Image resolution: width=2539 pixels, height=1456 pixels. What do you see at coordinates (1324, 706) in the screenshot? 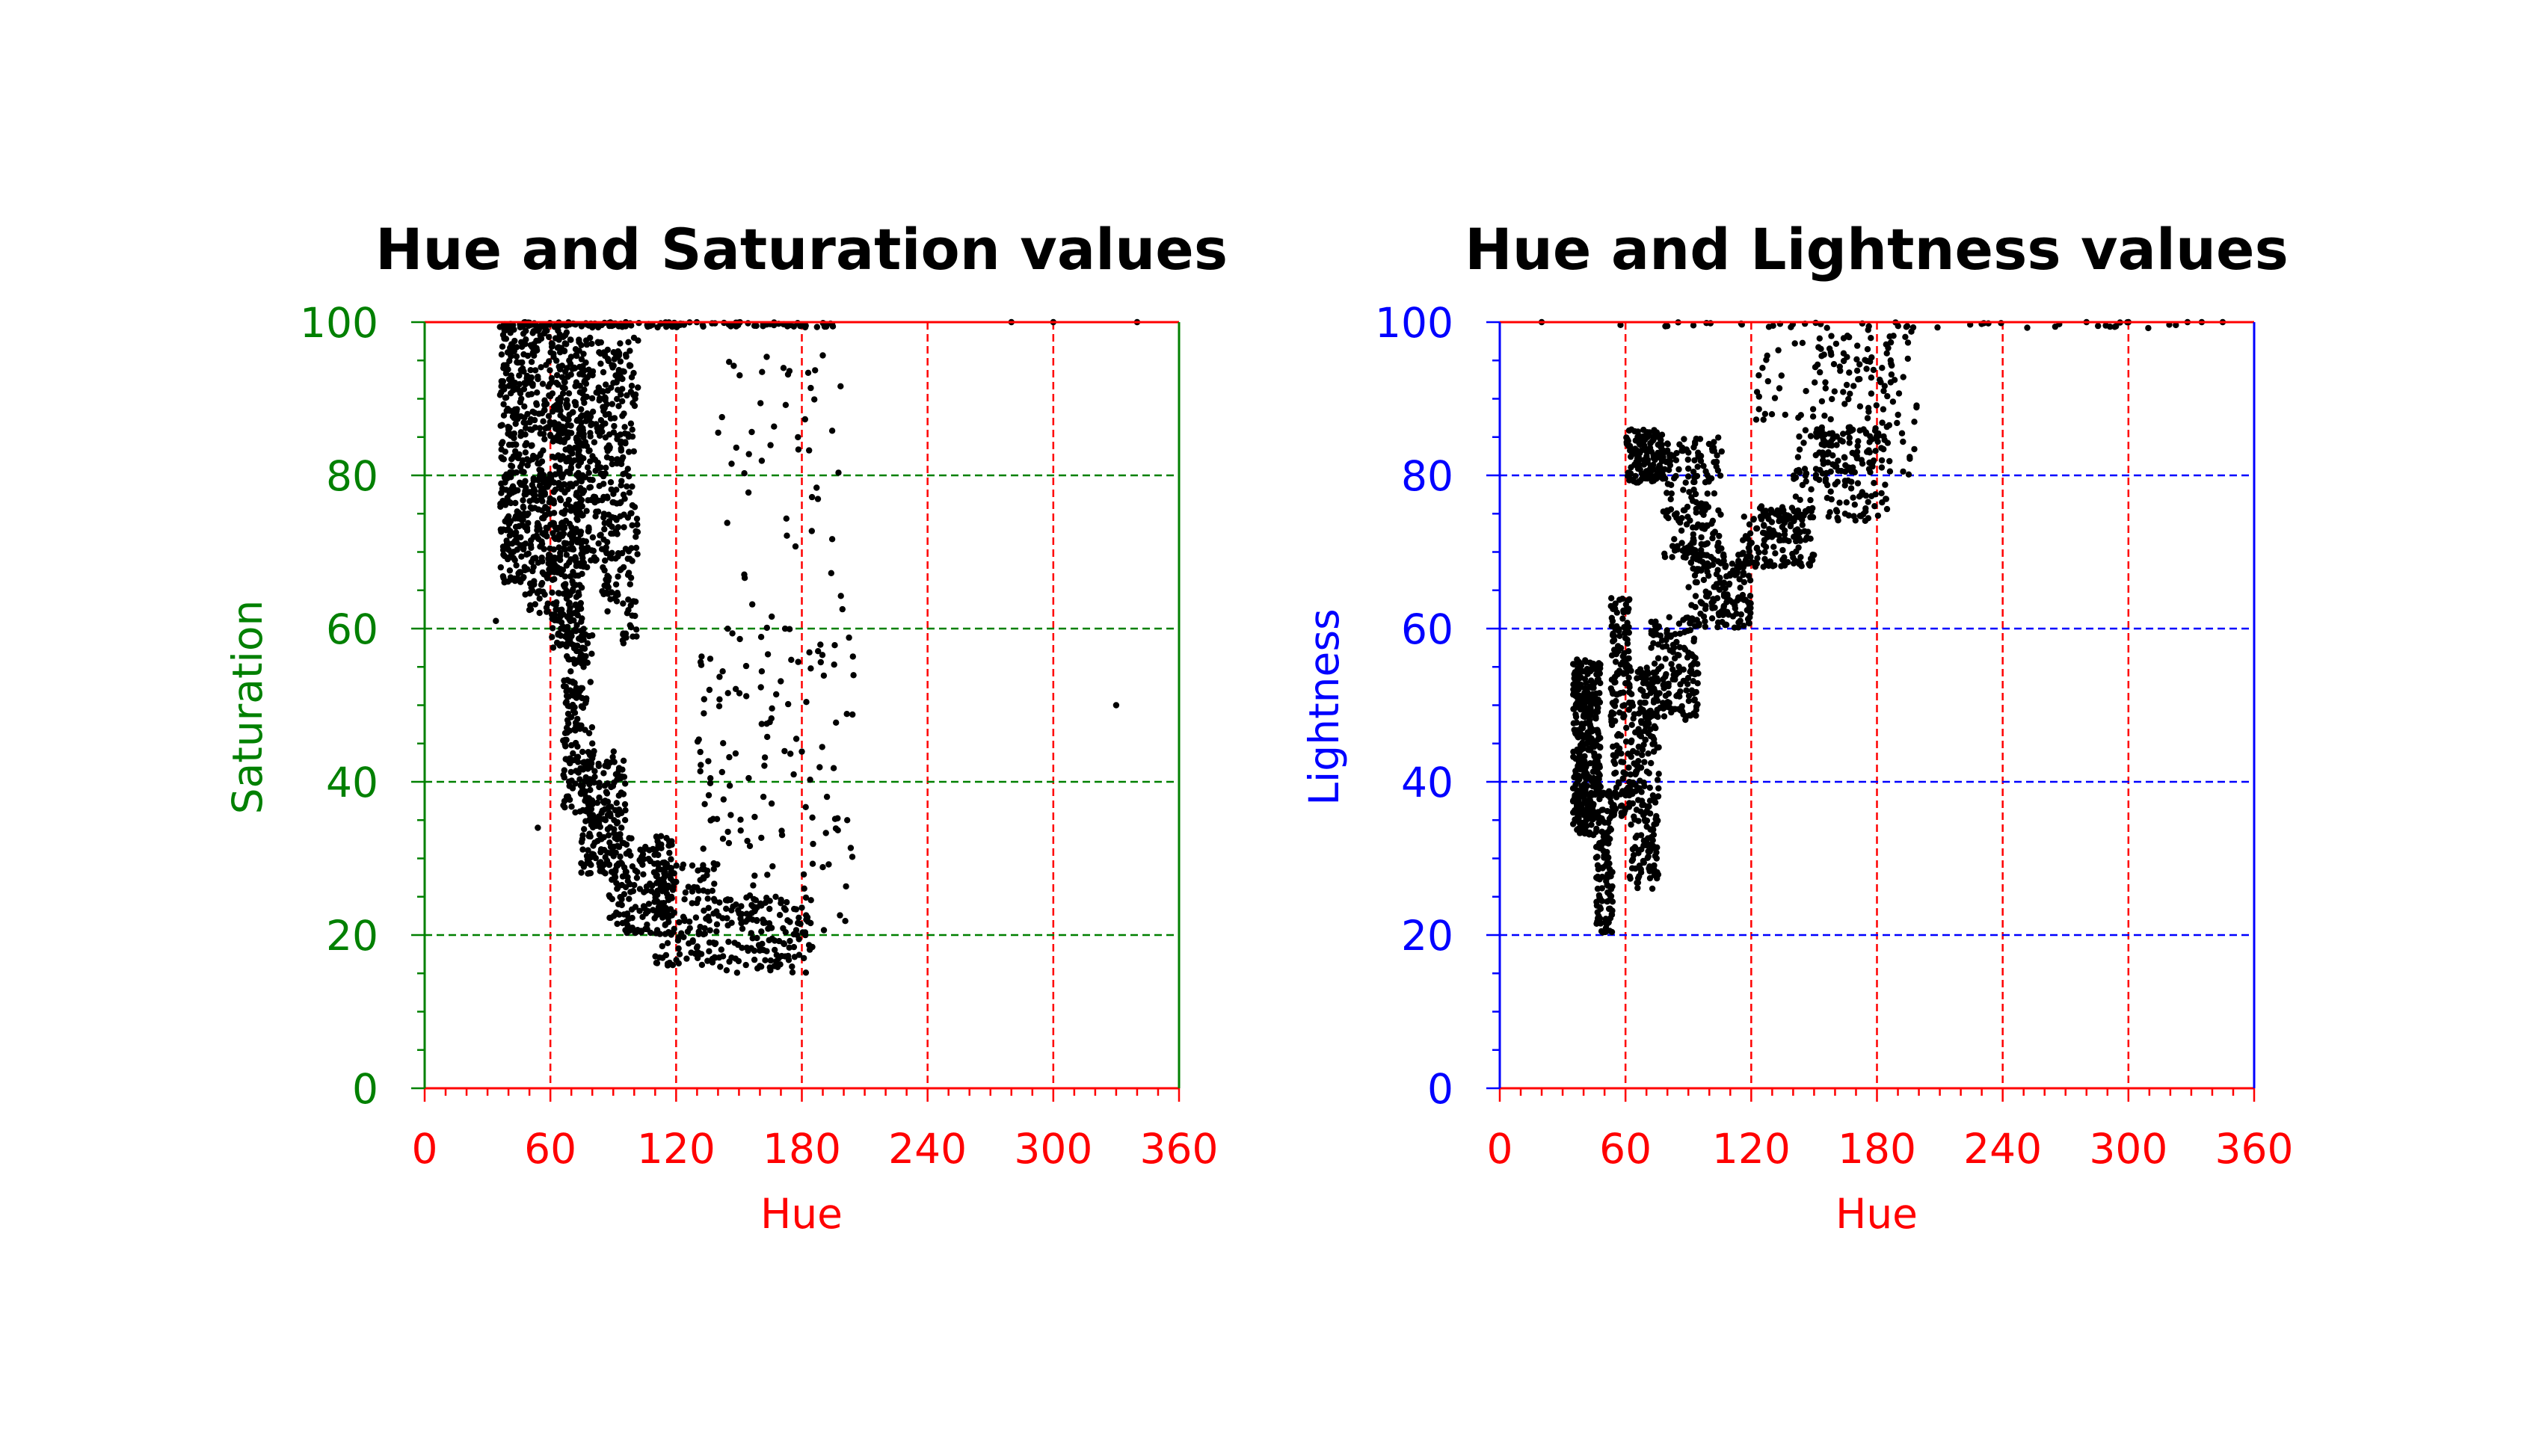
I see `hue-lightness-y-label: Lightness` at bounding box center [1324, 706].